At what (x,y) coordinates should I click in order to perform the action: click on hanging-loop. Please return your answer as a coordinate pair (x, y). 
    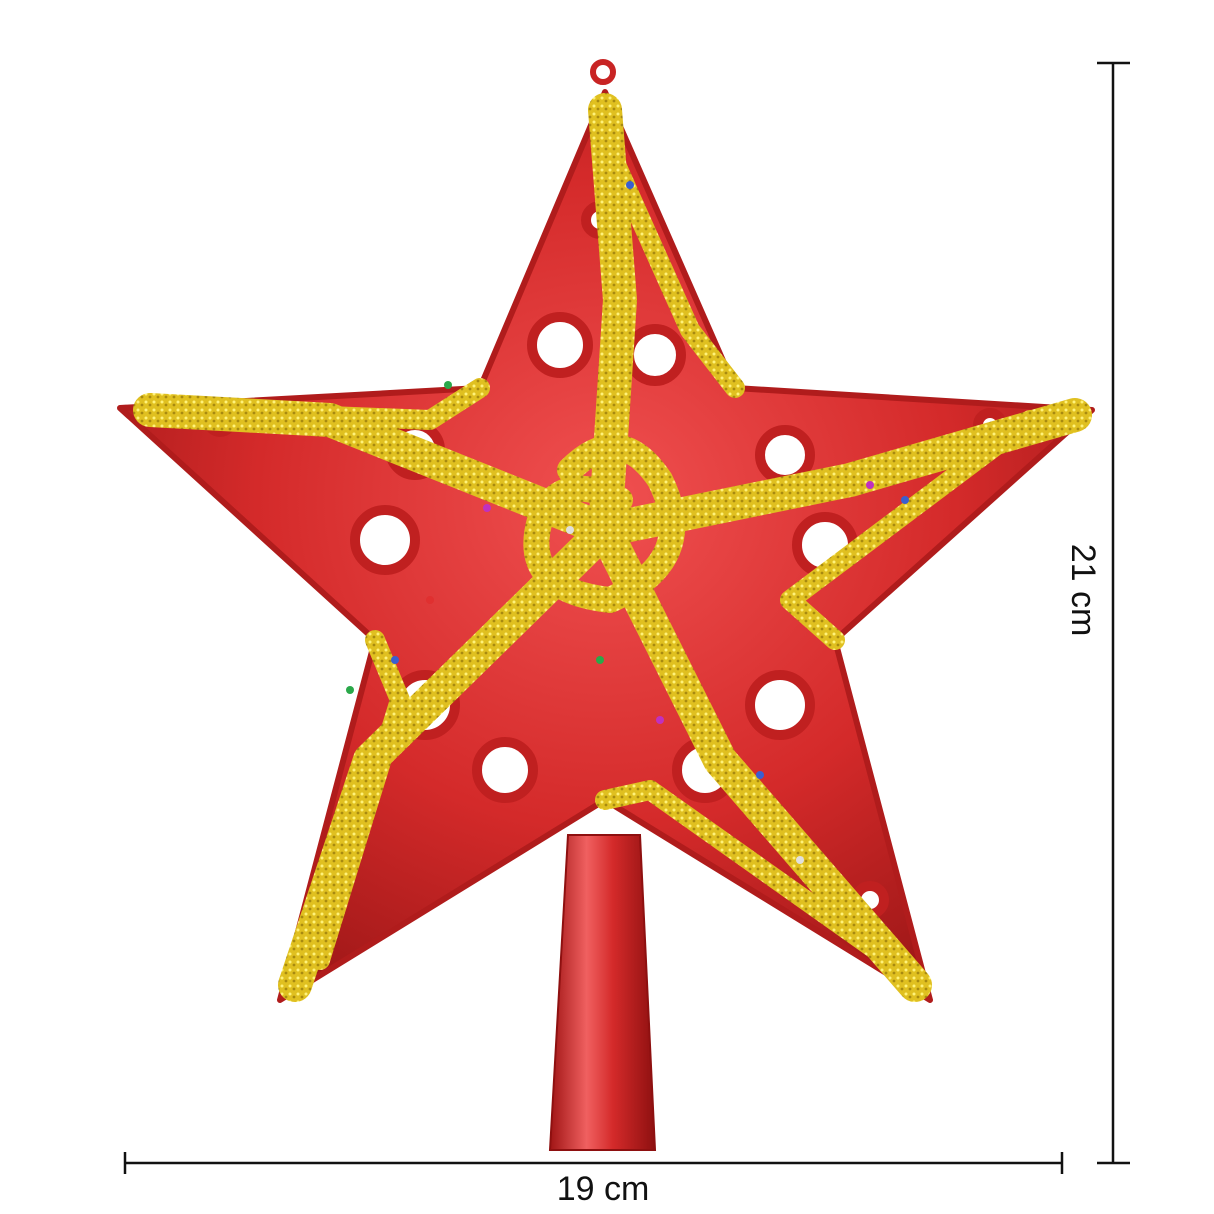
    Looking at the image, I should click on (603, 72).